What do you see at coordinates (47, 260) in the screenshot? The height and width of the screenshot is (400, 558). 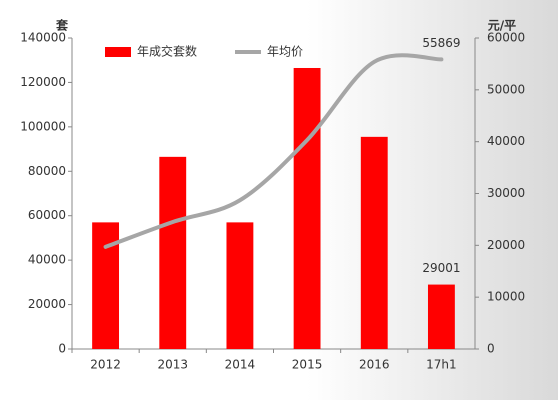 I see `y-tick-label: 40000` at bounding box center [47, 260].